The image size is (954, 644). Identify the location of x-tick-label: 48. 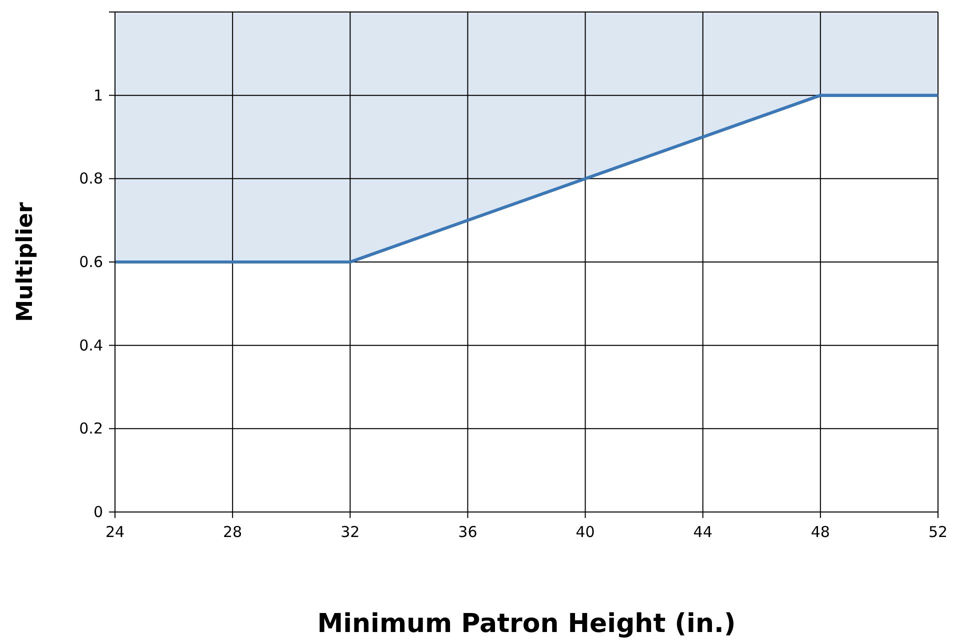
(820, 532).